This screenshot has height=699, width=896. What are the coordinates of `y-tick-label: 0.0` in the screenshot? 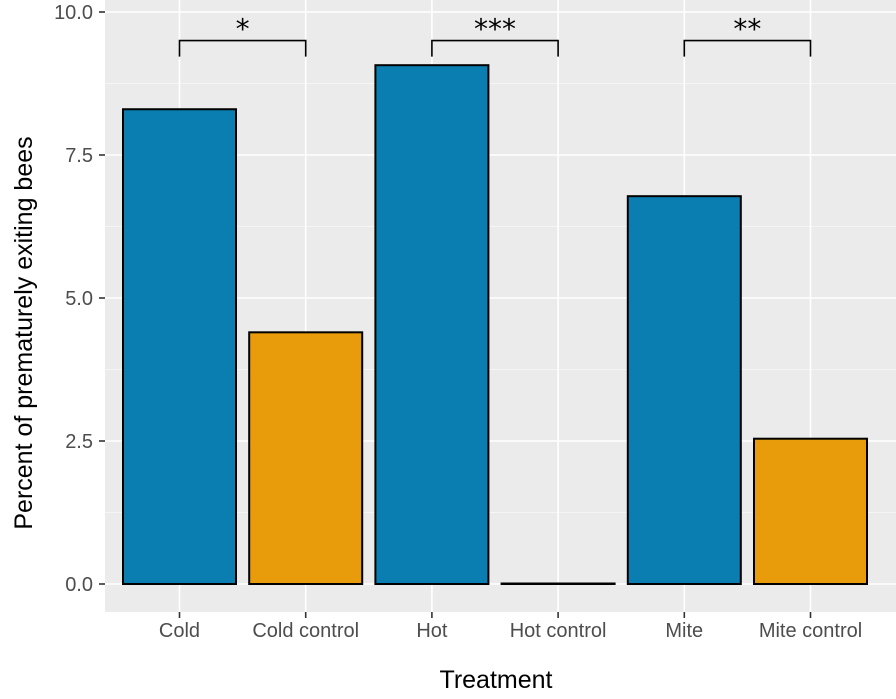 It's located at (79, 585).